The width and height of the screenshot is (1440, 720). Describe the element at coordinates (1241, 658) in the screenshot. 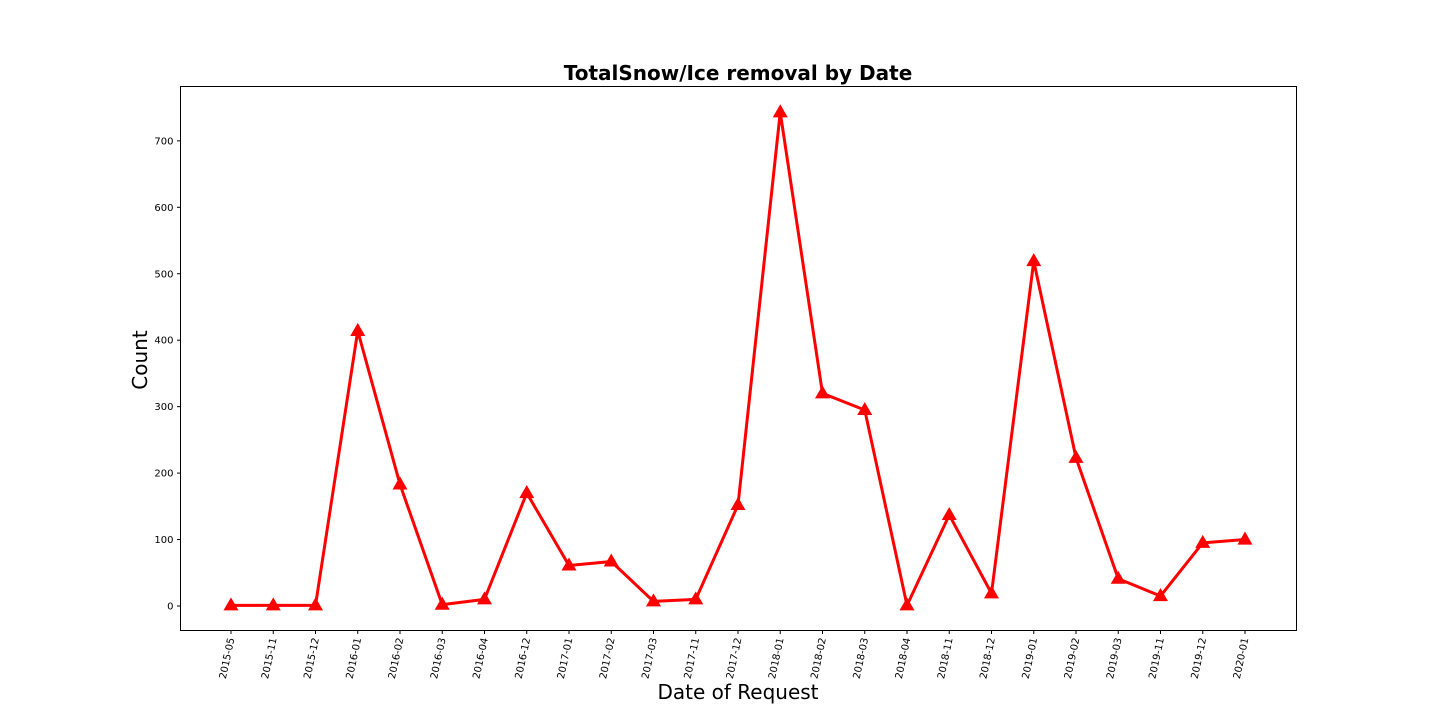

I see `x-tick-label: 2020-01` at that location.